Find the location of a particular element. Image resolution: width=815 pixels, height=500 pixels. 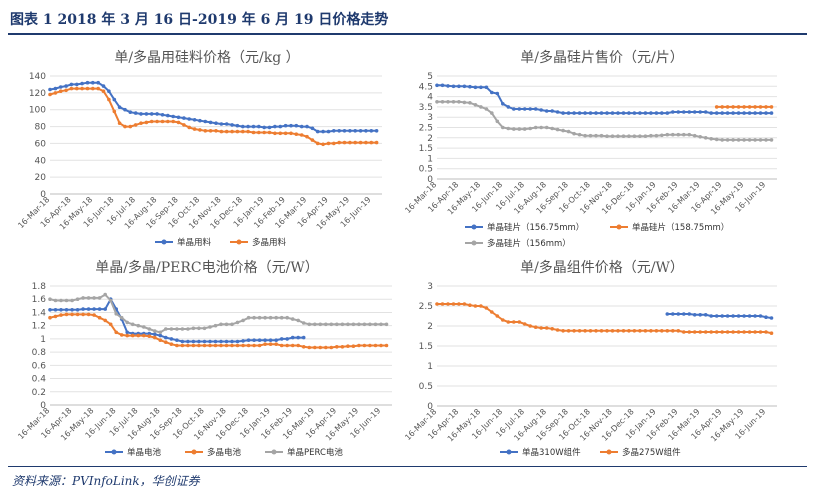

legend-item: 单晶硅片（158.75mm） is located at coordinates (669, 227).